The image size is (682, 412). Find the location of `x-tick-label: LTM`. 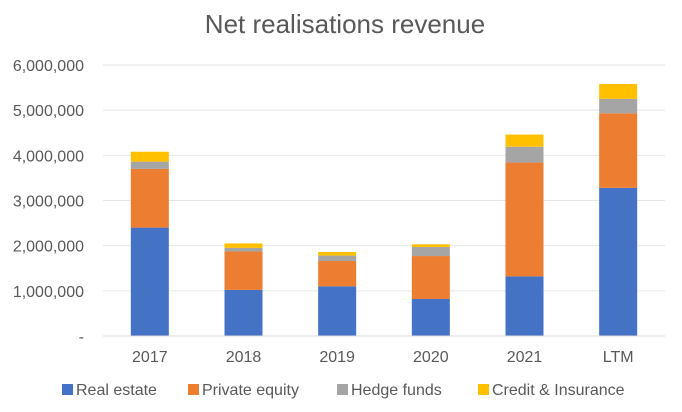

x-tick-label: LTM is located at coordinates (618, 357).